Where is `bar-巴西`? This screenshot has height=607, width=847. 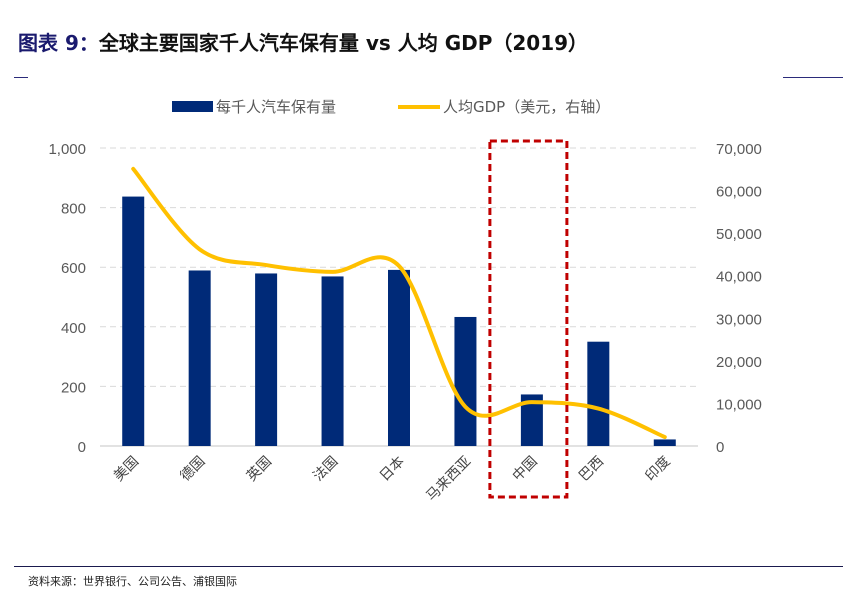 bar-巴西 is located at coordinates (598, 393).